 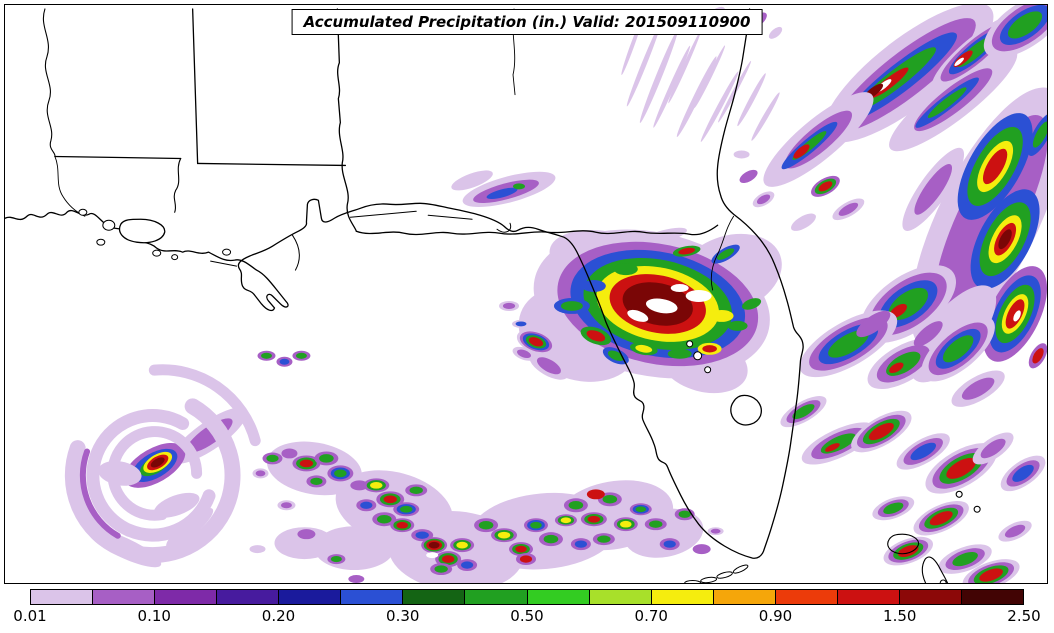 What do you see at coordinates (278, 616) in the screenshot?
I see `colorbar-tick-label: 0.20` at bounding box center [278, 616].